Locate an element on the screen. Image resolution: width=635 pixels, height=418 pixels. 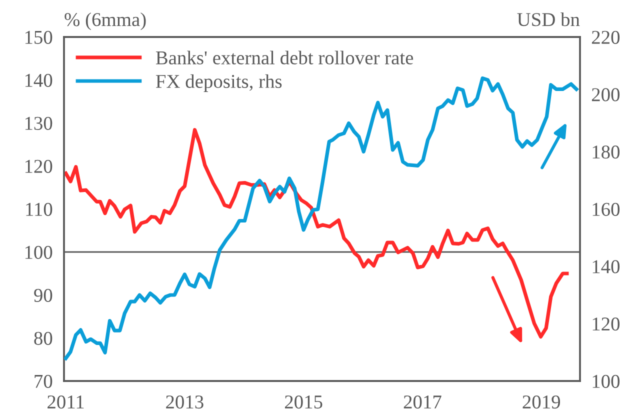
y2-tick-label: 180 is located at coordinates (606, 152).